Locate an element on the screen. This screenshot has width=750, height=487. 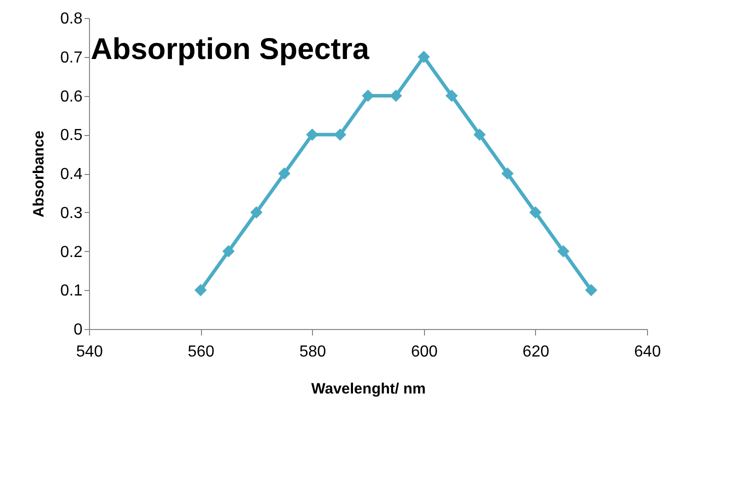
text: Absorption Spectra is located at coordinates (230, 49).